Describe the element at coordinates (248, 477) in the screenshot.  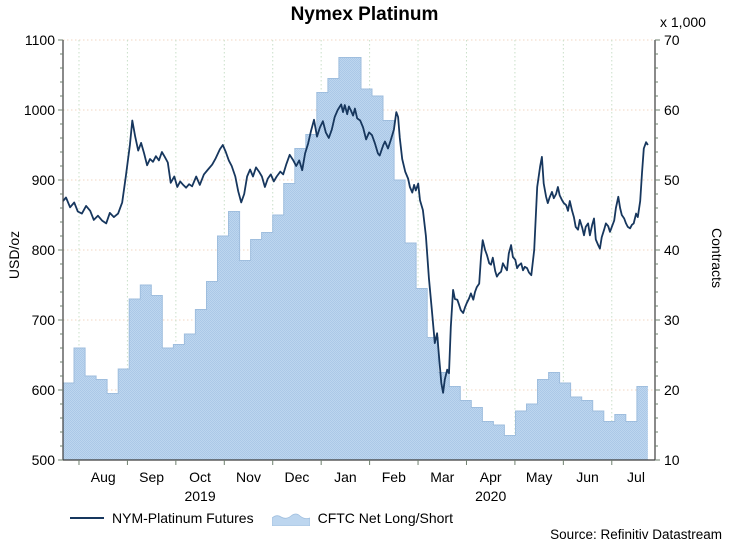
I see `x-axis-month-label: Nov` at that location.